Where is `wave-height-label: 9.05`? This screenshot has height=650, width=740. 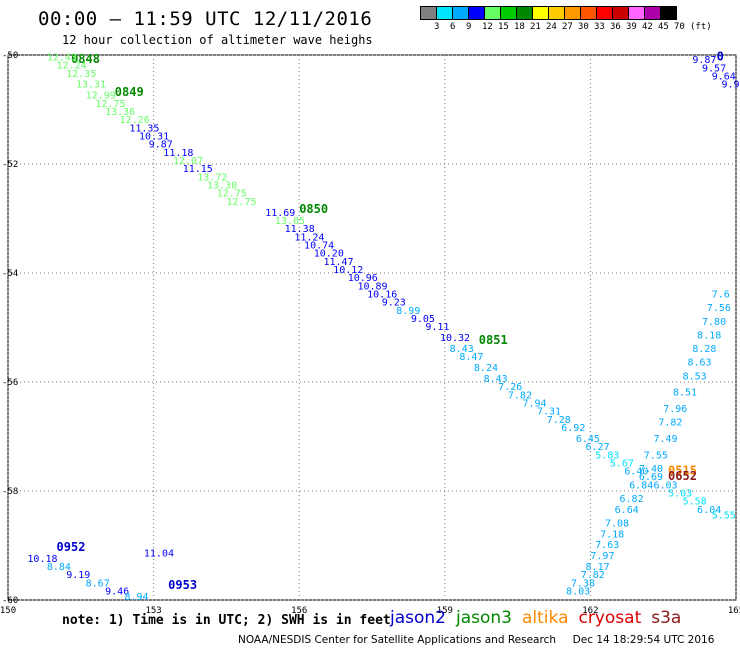 wave-height-label: 9.05 is located at coordinates (423, 319).